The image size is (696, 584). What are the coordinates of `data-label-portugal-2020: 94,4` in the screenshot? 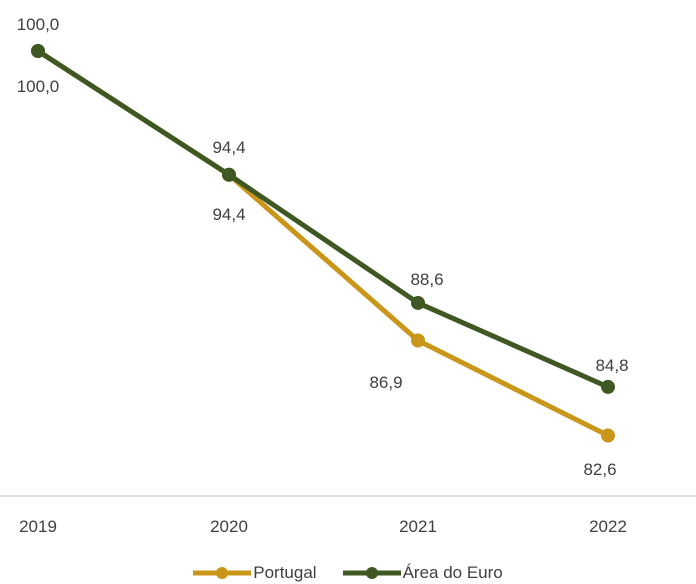 It's located at (228, 214).